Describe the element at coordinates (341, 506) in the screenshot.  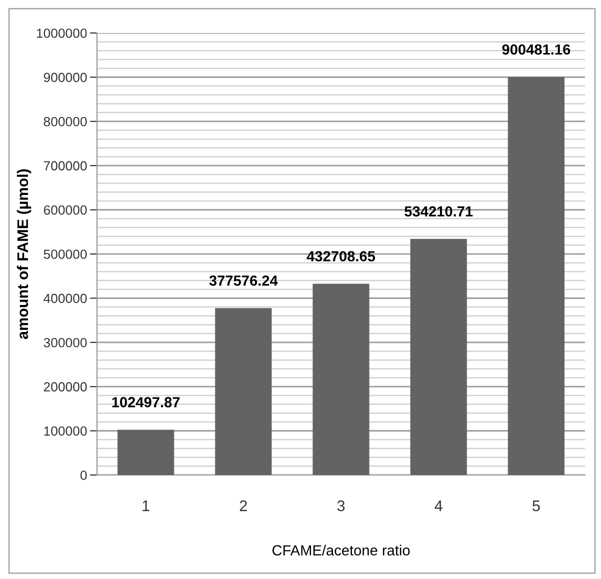
I see `x-tick-label: 3` at that location.